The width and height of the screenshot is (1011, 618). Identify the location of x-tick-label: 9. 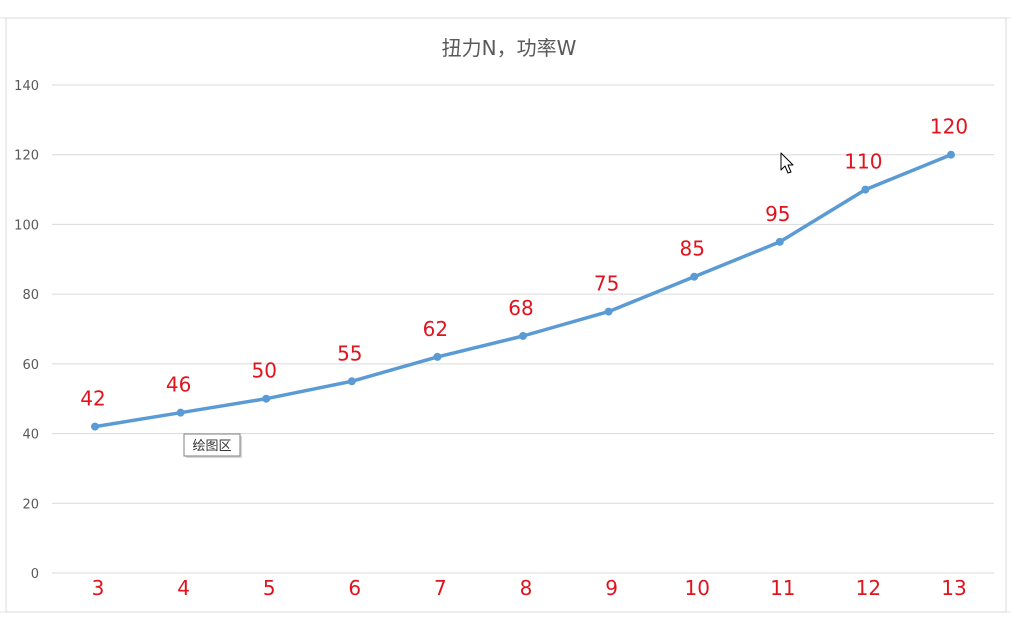
(611, 588).